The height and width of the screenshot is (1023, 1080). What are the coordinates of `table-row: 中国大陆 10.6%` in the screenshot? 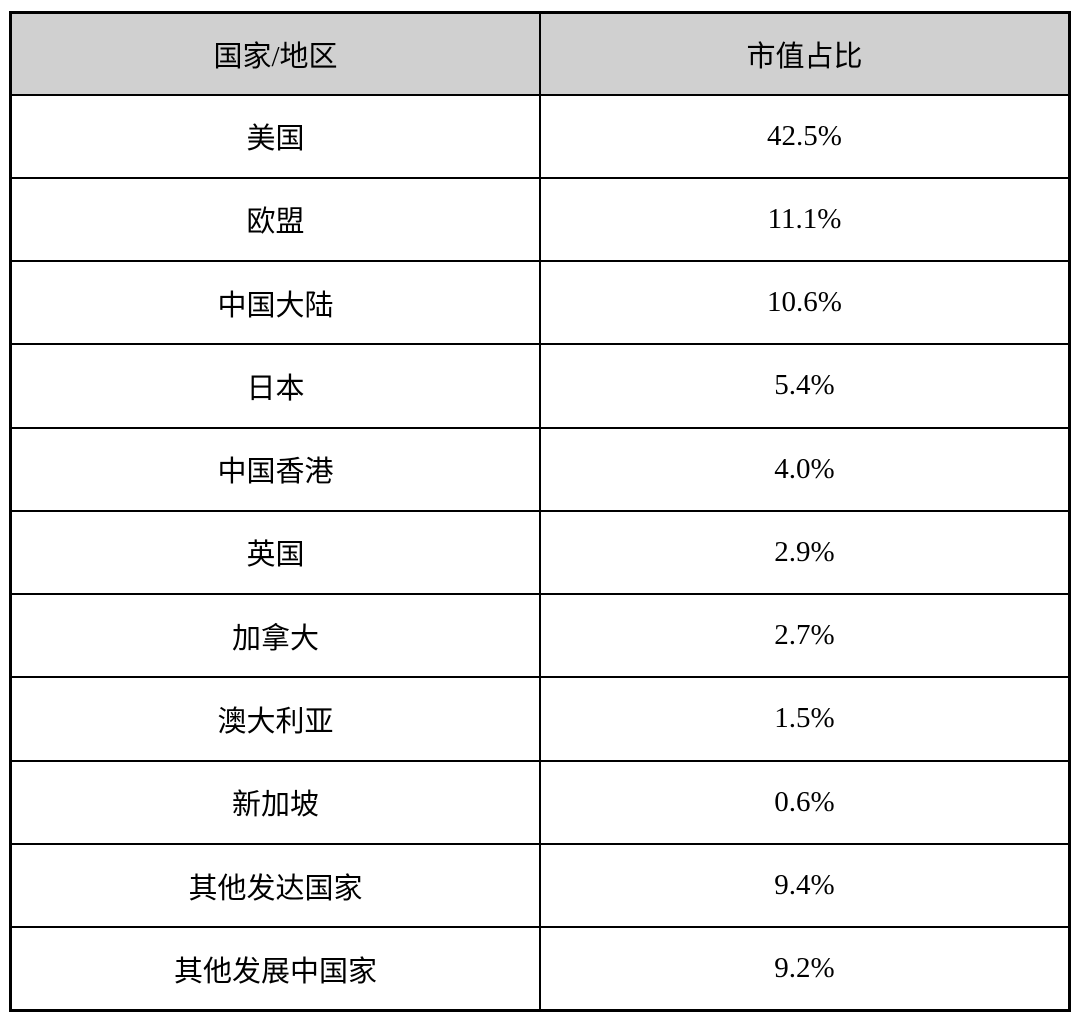 It's located at (540, 303).